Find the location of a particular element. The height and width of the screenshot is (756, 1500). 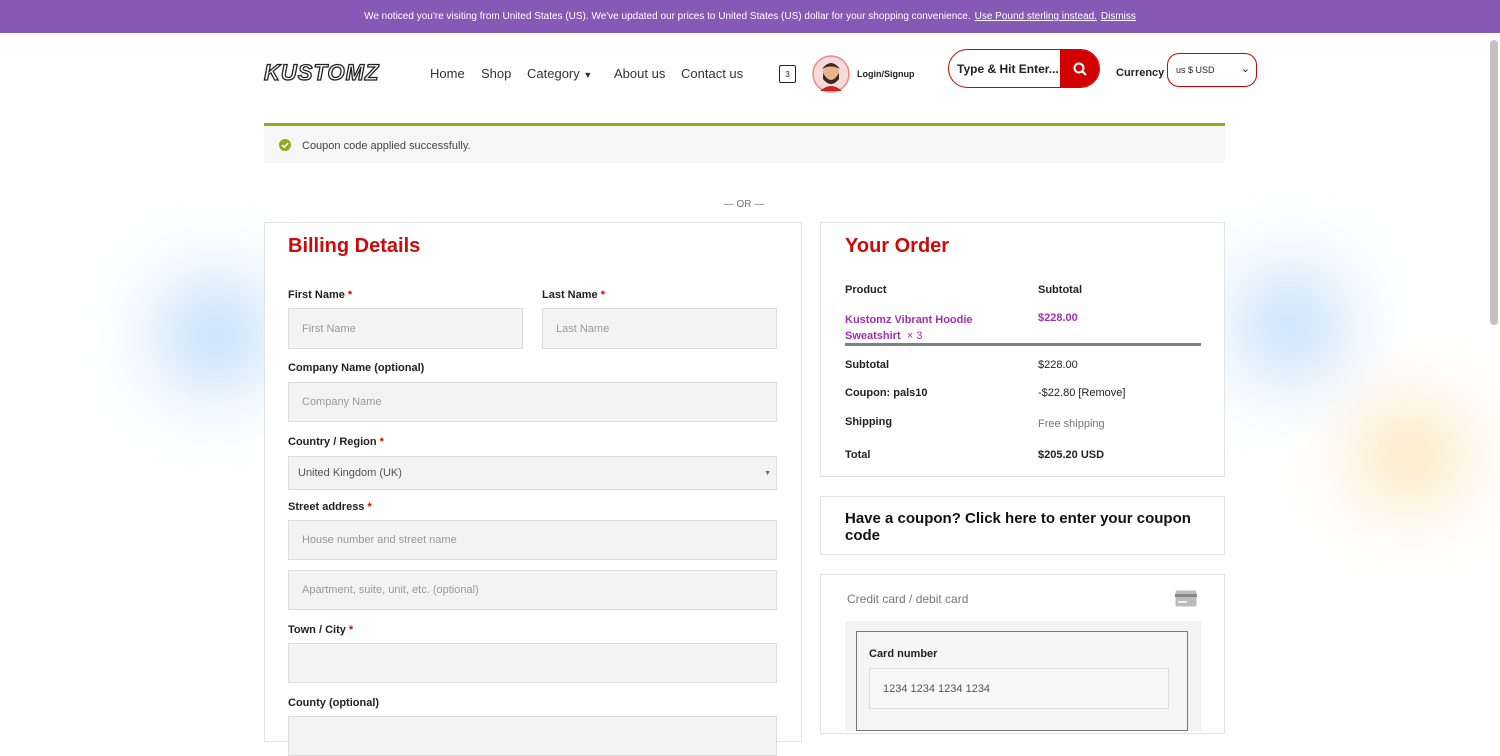

nav-link: About us is located at coordinates (640, 73).